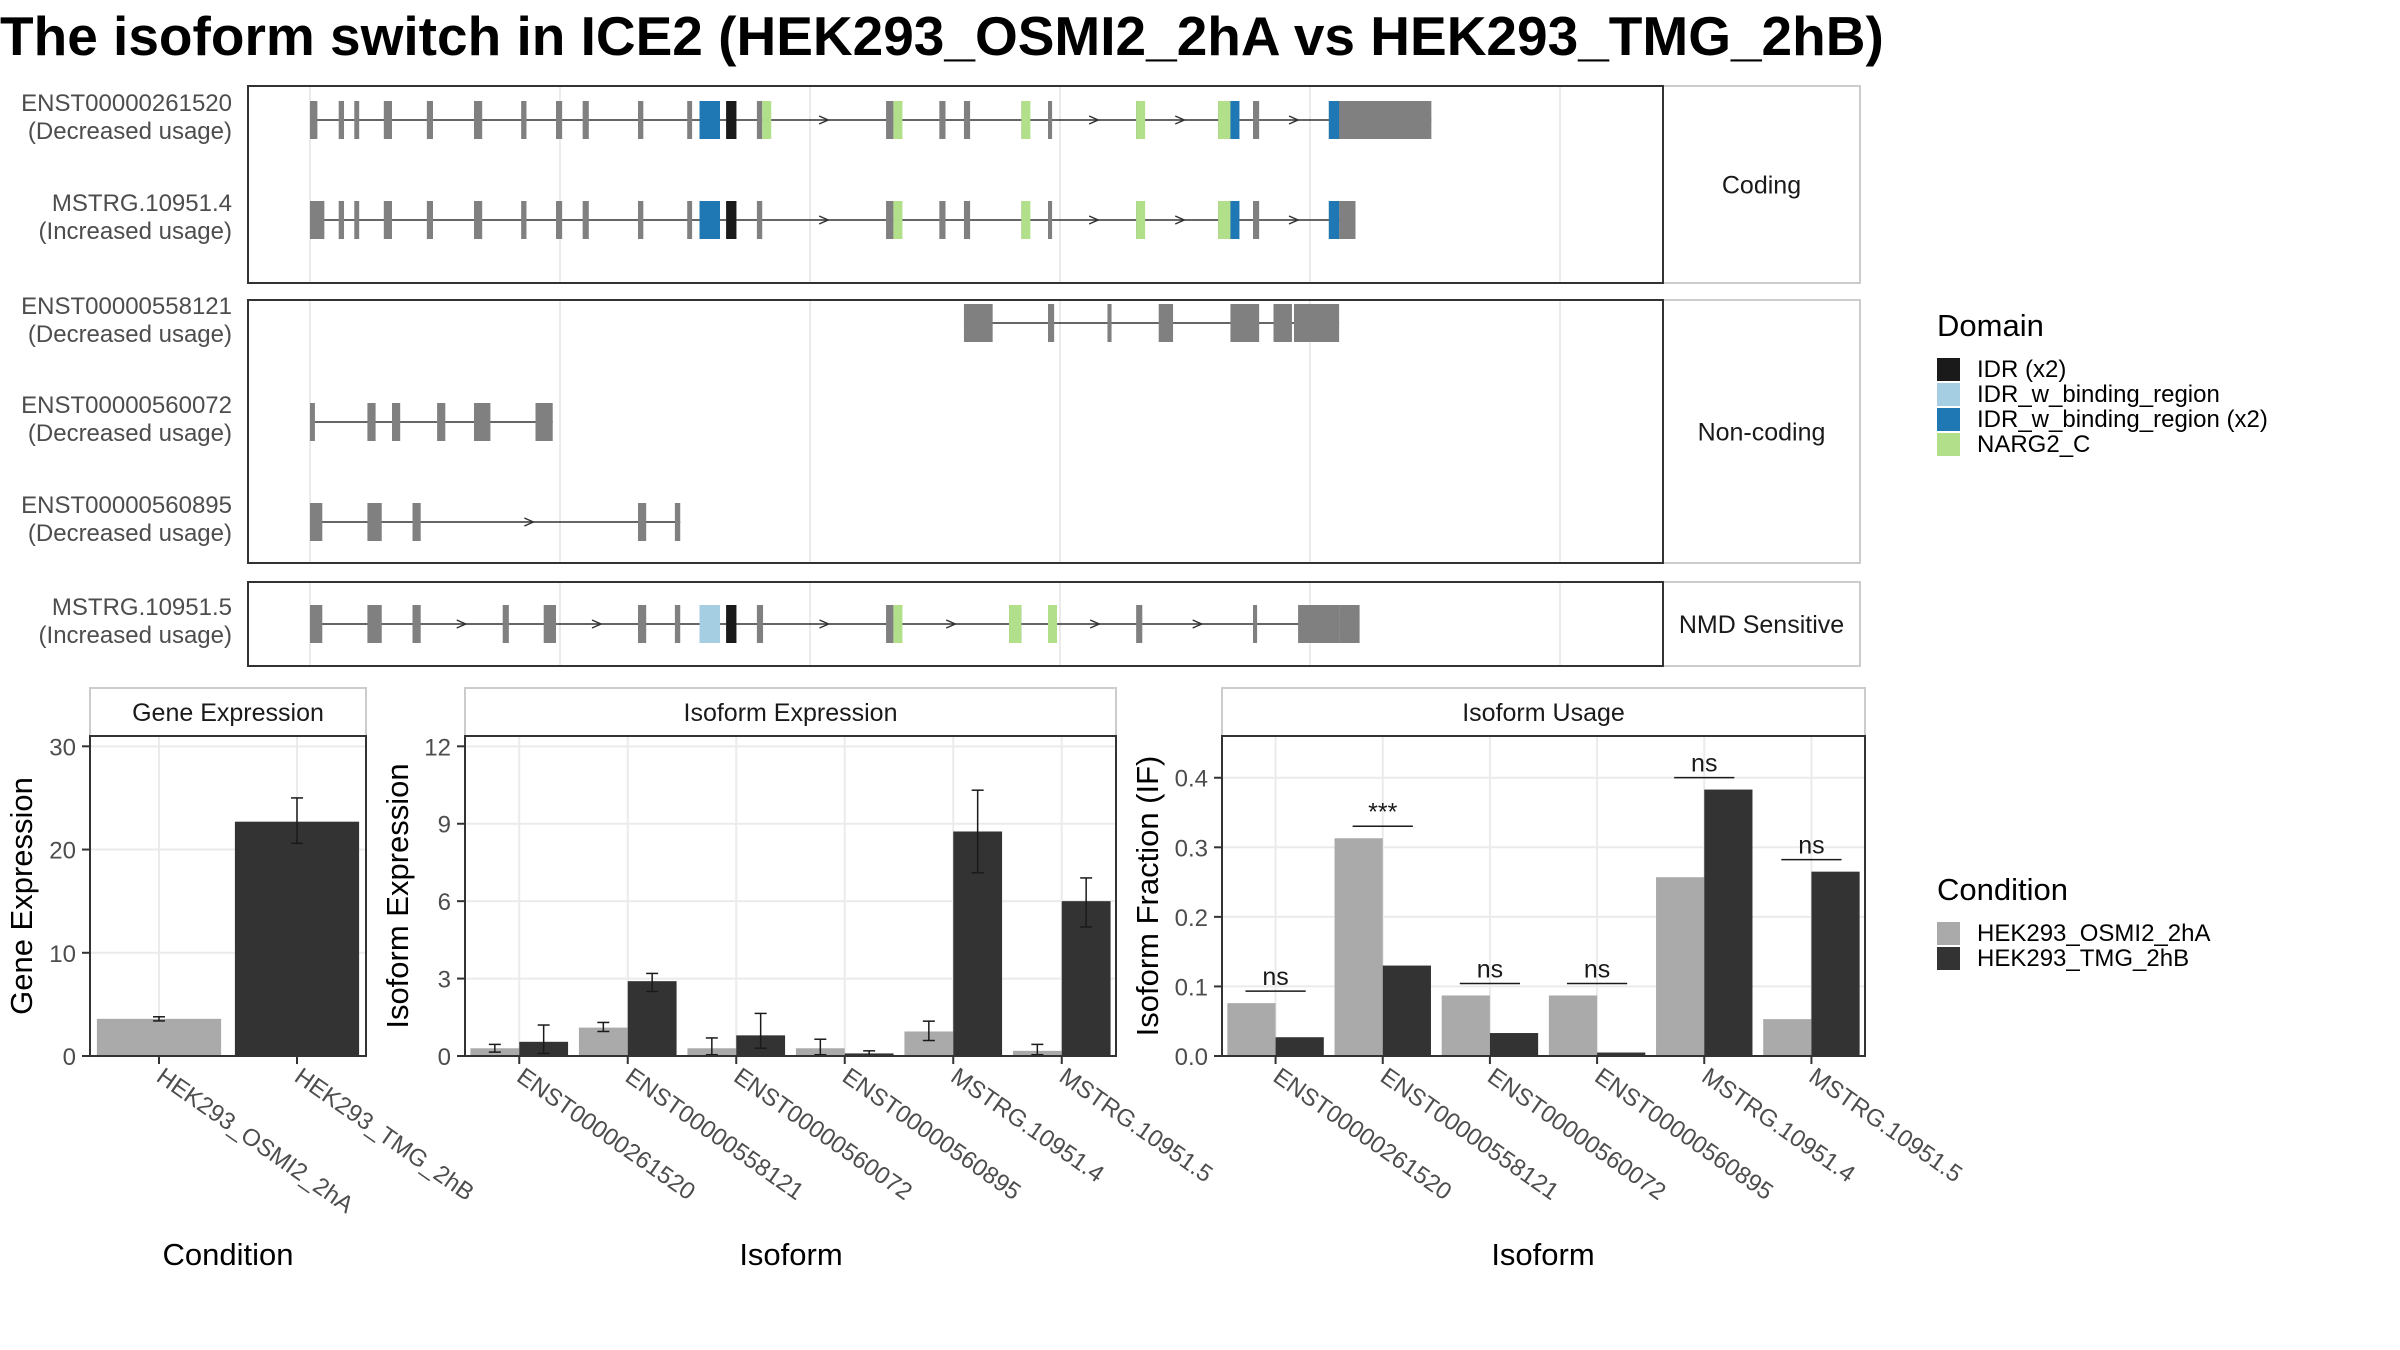 This screenshot has height=1350, width=2400. I want to click on transcript-id-label: ENST00000558121, so click(126, 306).